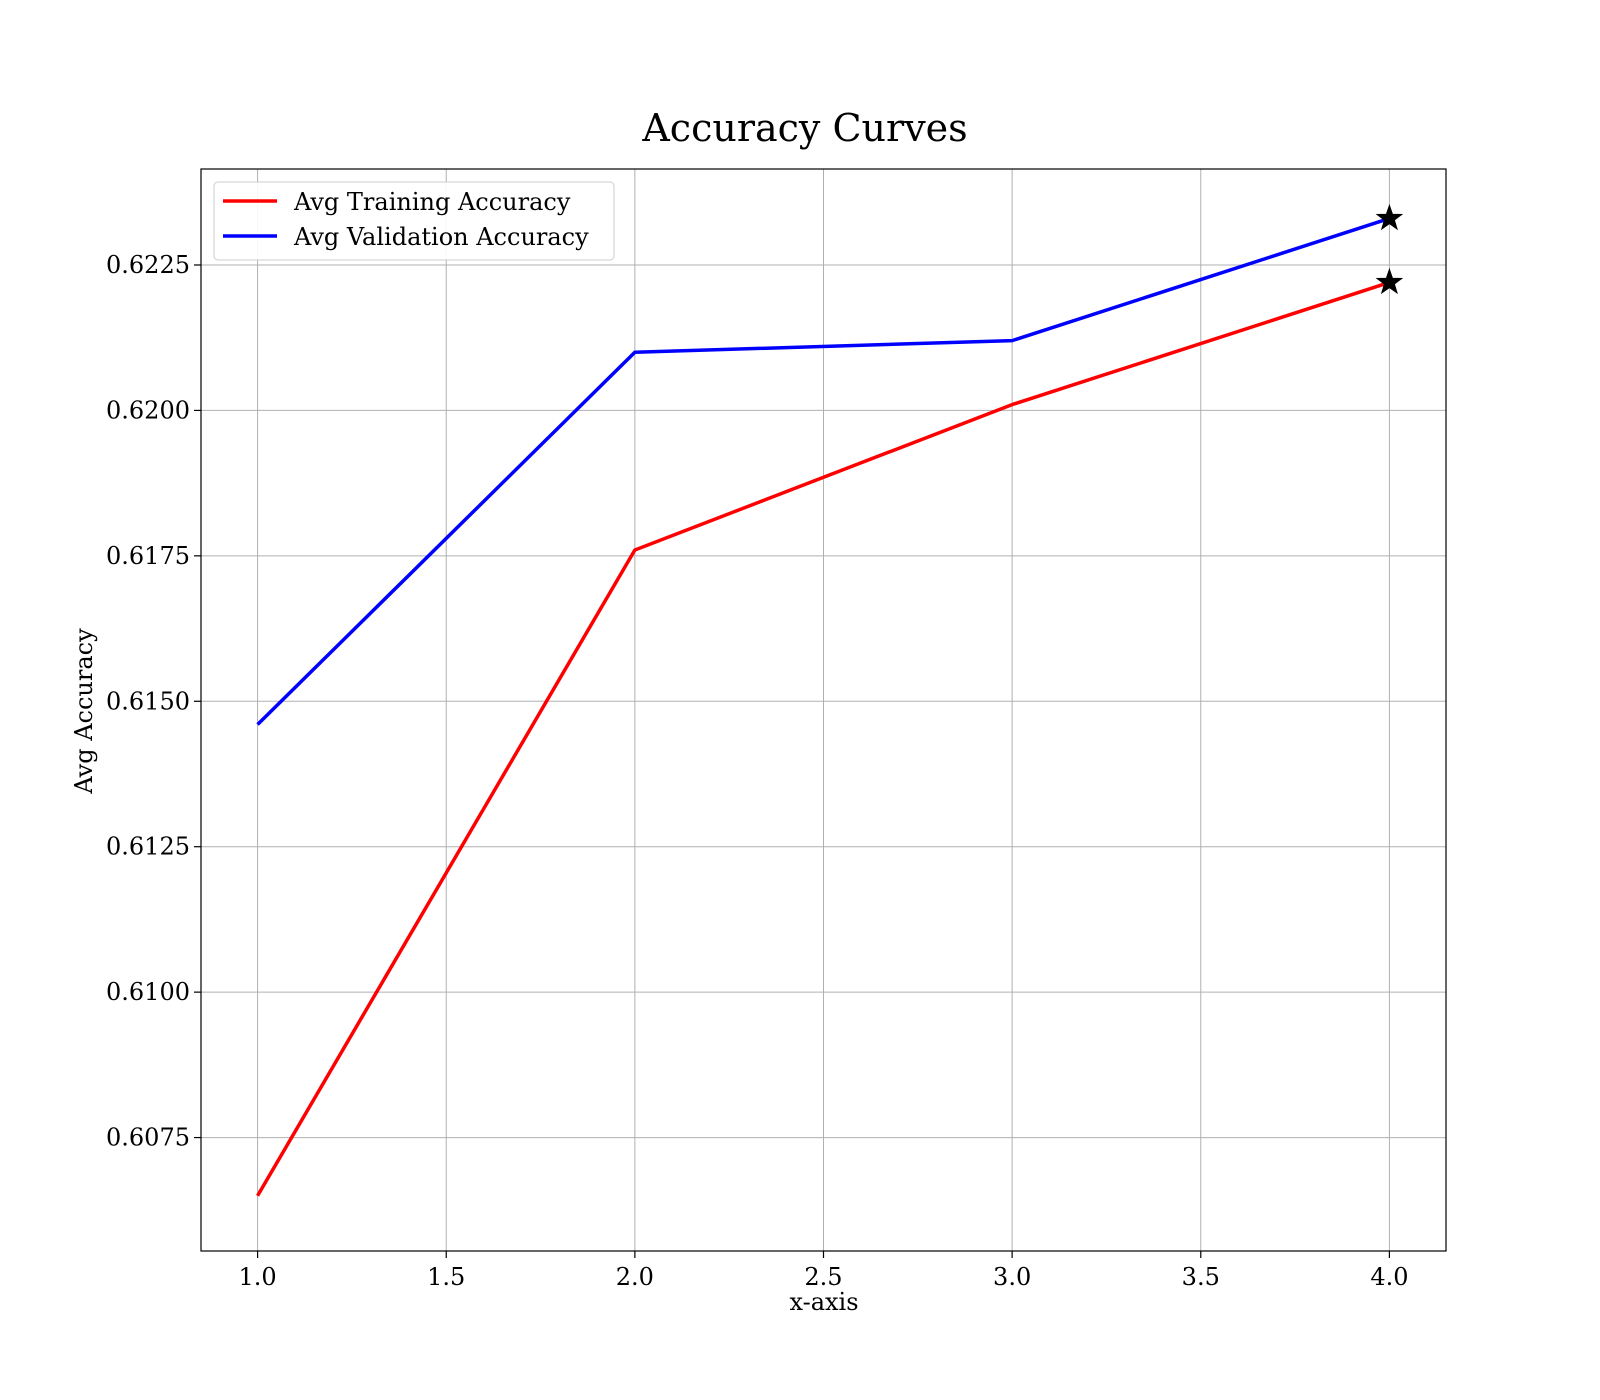  What do you see at coordinates (148, 992) in the screenshot?
I see `y-tick-label: 0.6100` at bounding box center [148, 992].